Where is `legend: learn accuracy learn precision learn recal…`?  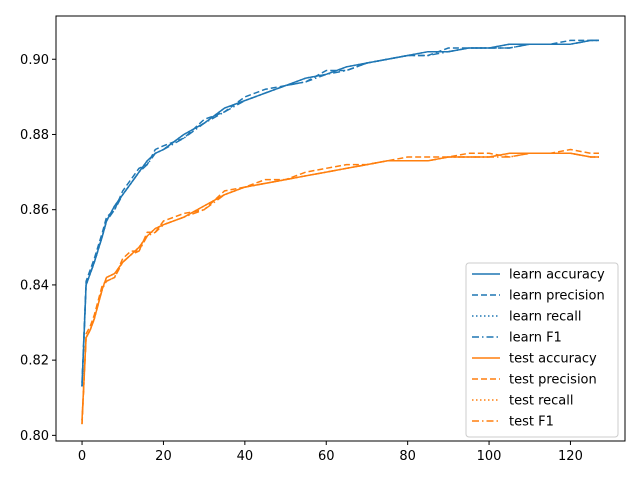 legend: learn accuracy learn precision learn recal… is located at coordinates (542, 350).